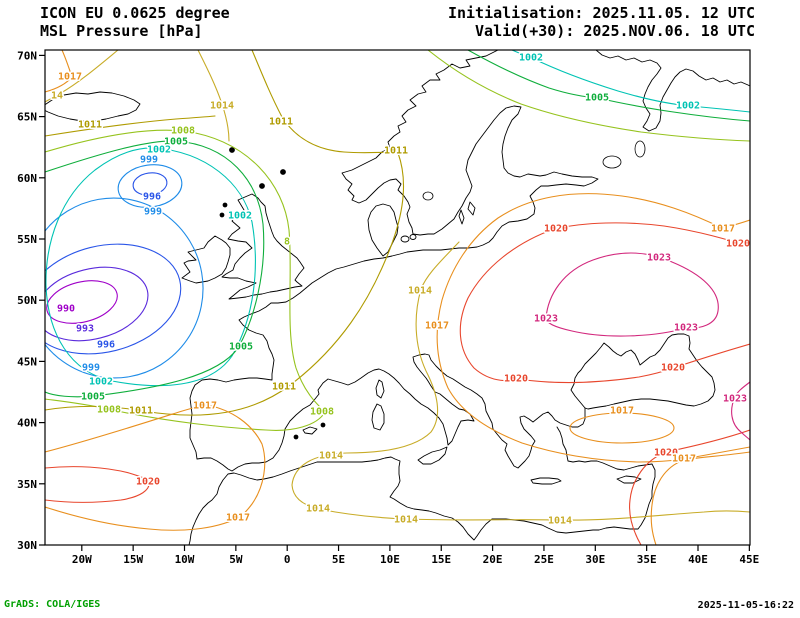 The image size is (800, 618). What do you see at coordinates (27, 300) in the screenshot?
I see `lat-tick-label: 50N` at bounding box center [27, 300].